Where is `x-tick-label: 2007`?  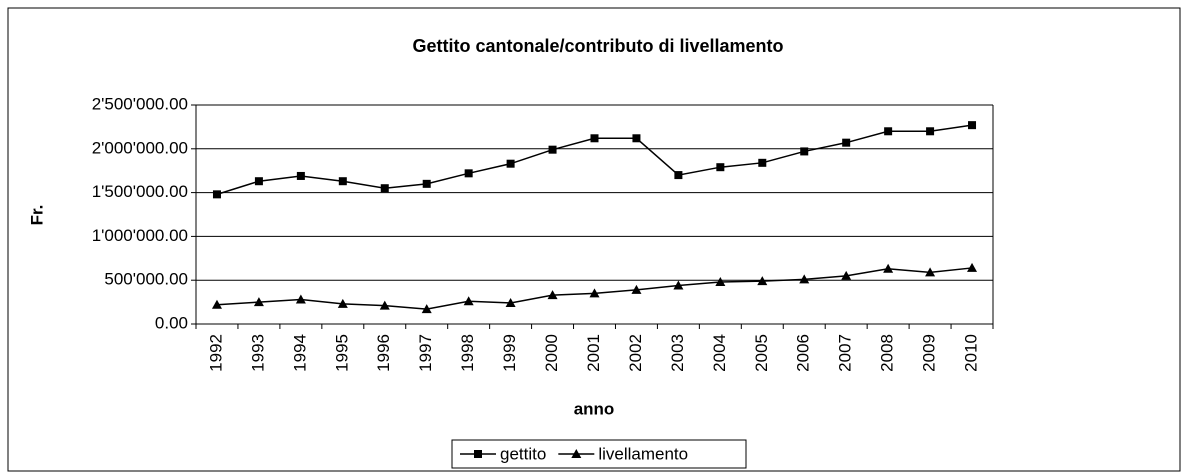 x-tick-label: 2007 is located at coordinates (845, 353).